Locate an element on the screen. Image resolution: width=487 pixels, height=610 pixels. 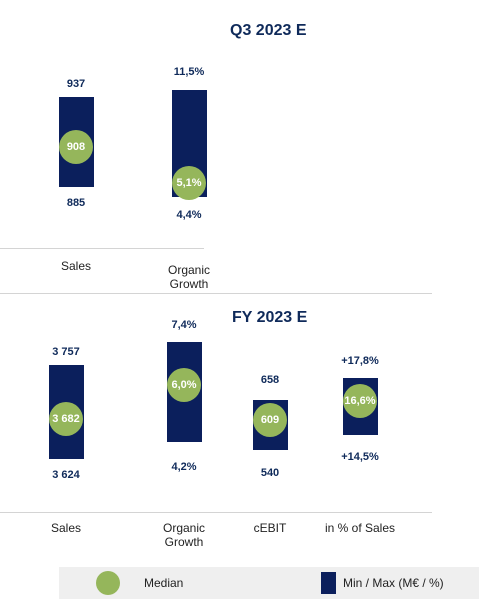
min-value-label: 3 624 is located at coordinates (66, 475).